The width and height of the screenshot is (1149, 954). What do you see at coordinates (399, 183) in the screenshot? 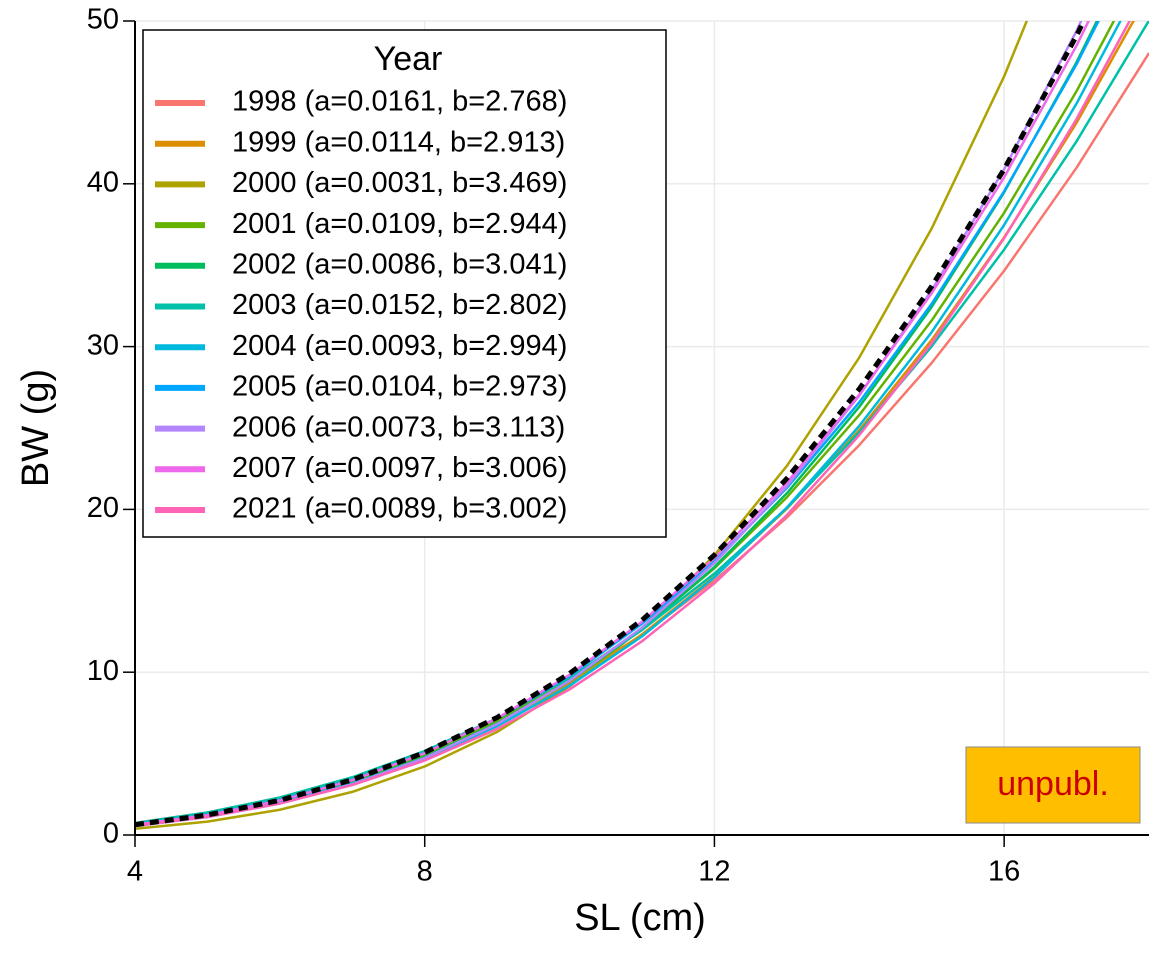
I see `legend-label: 2000 (a=0.0031, b=3.469)` at bounding box center [399, 183].